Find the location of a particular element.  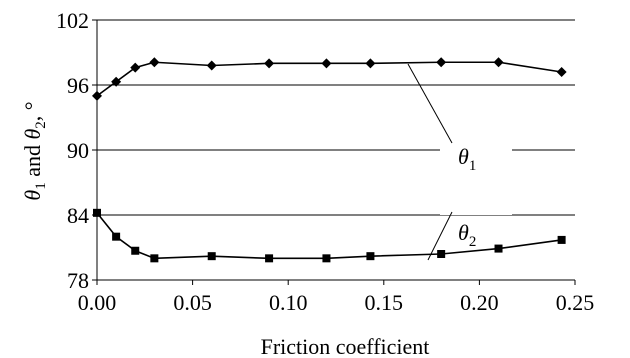

y-axis-title-part: 2 is located at coordinates (41, 125).